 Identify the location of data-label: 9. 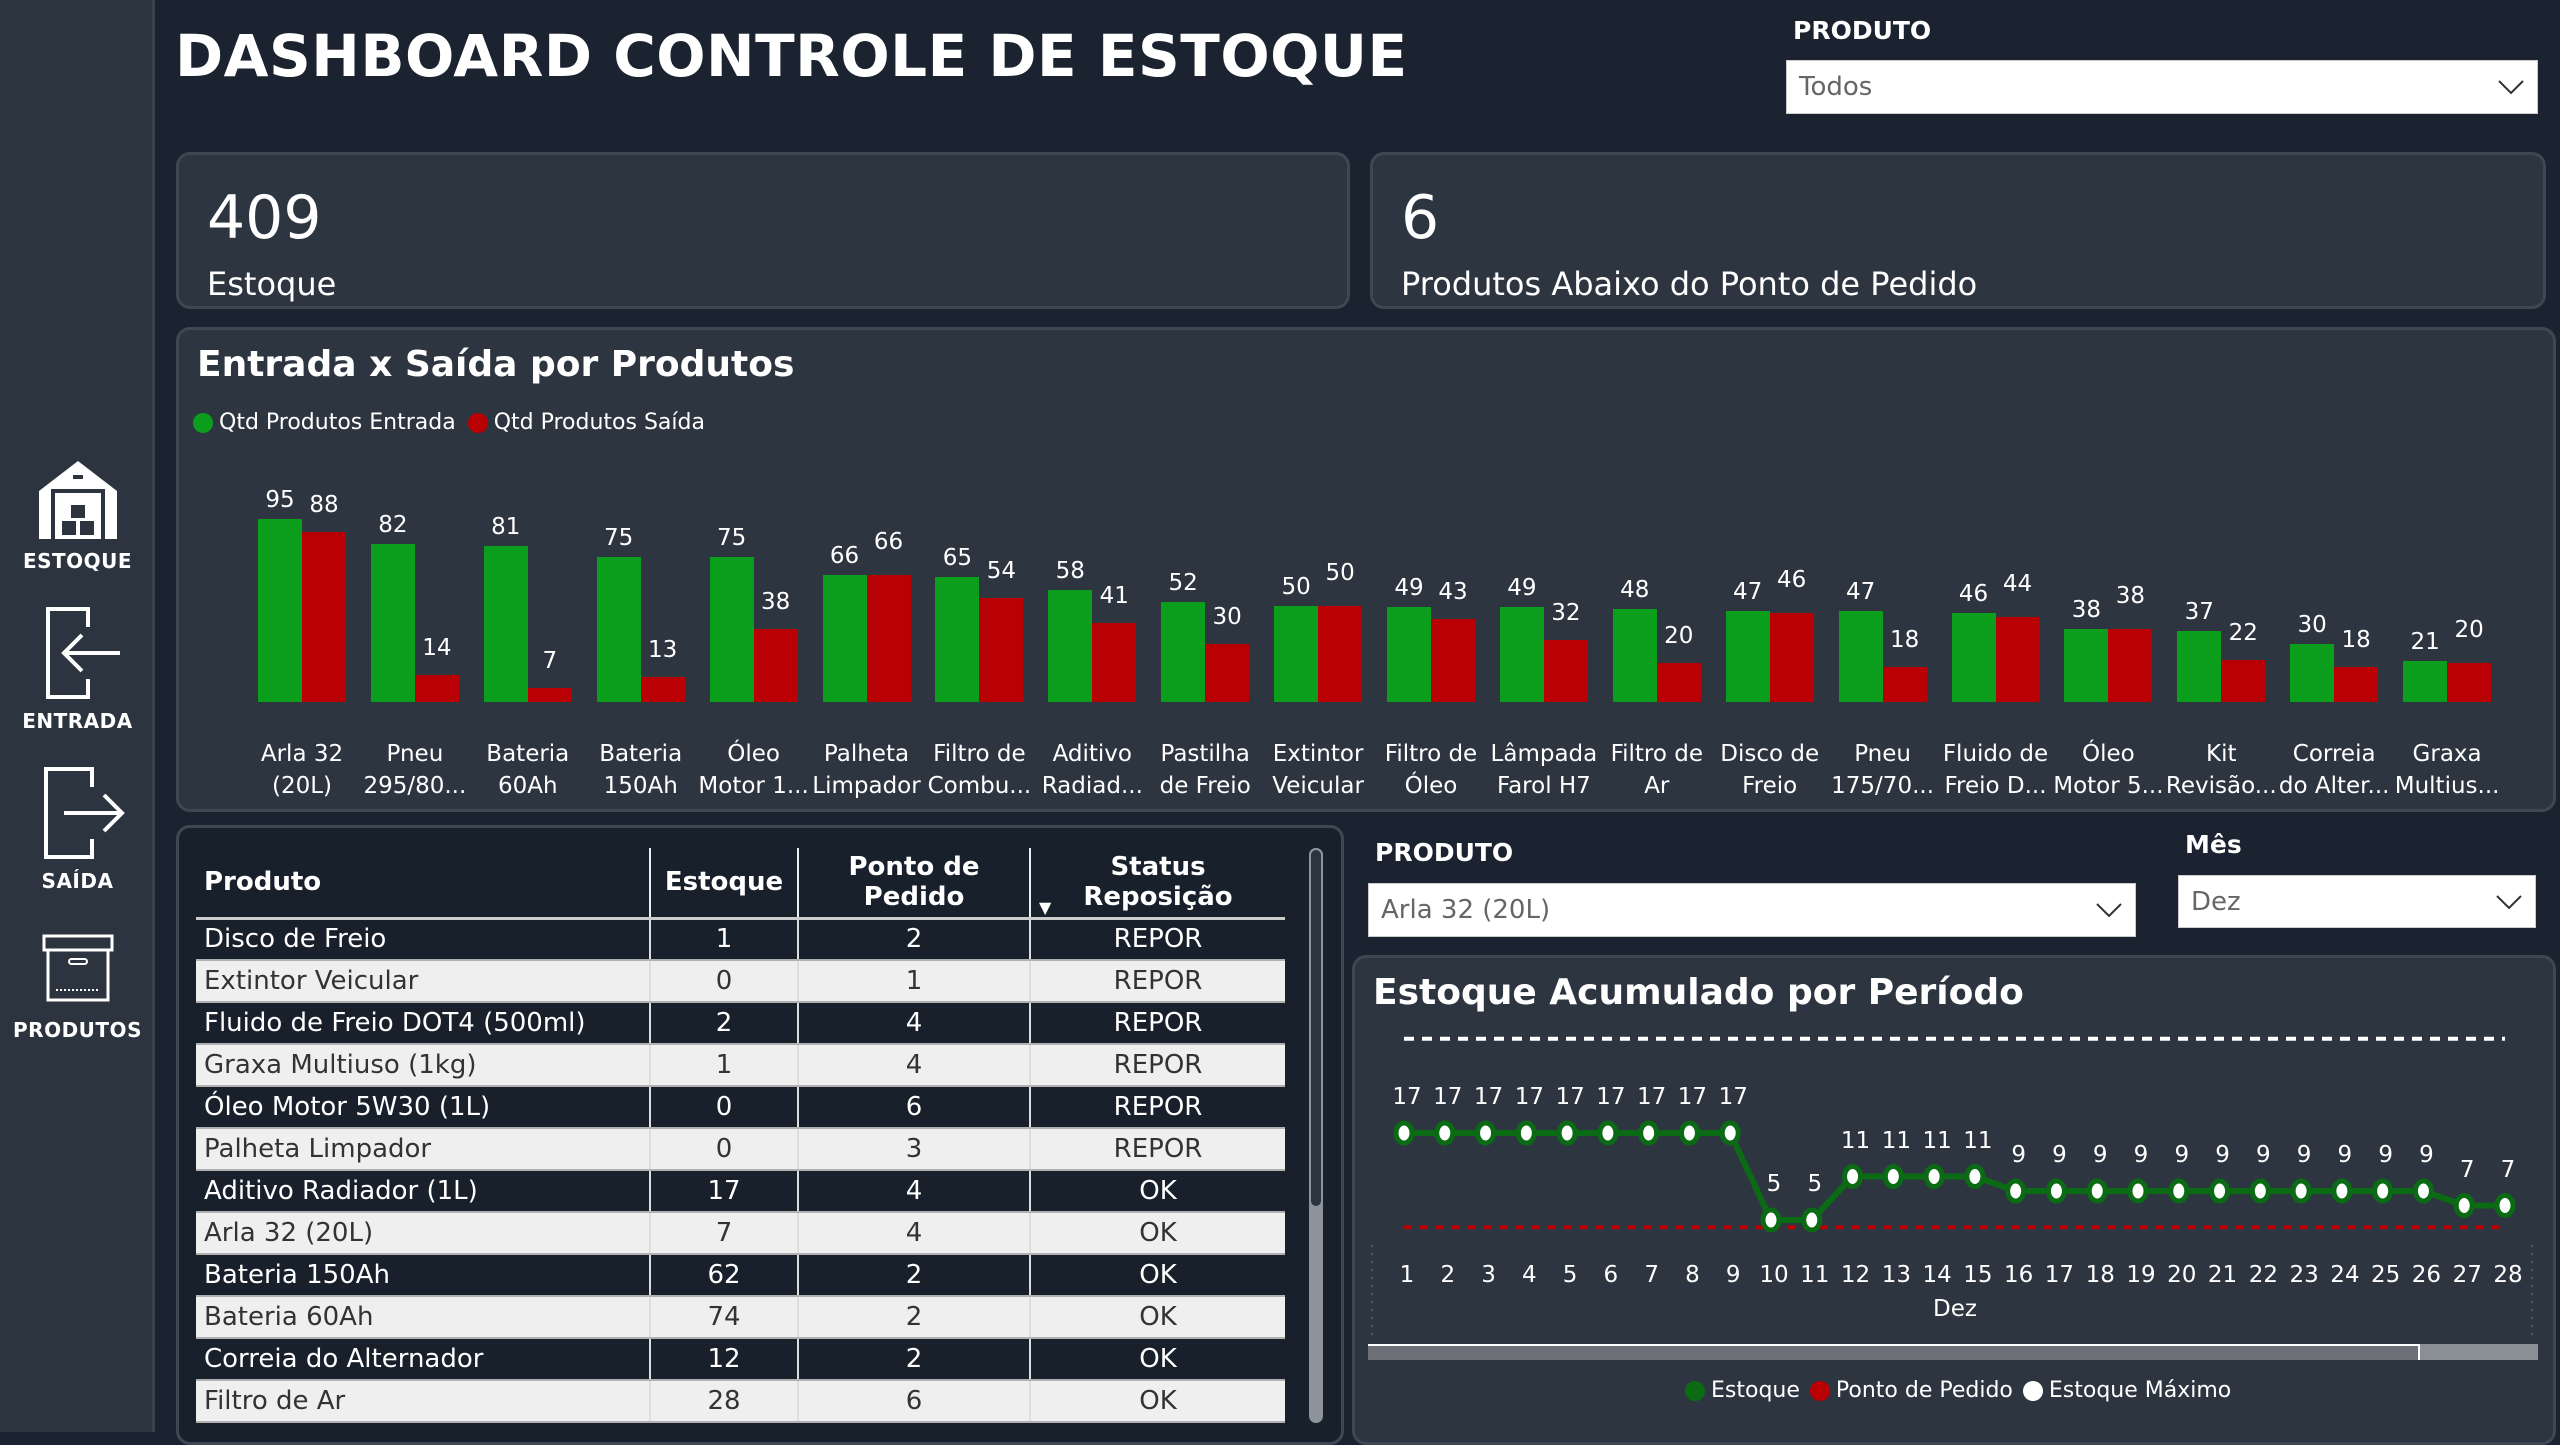
(2018, 1155).